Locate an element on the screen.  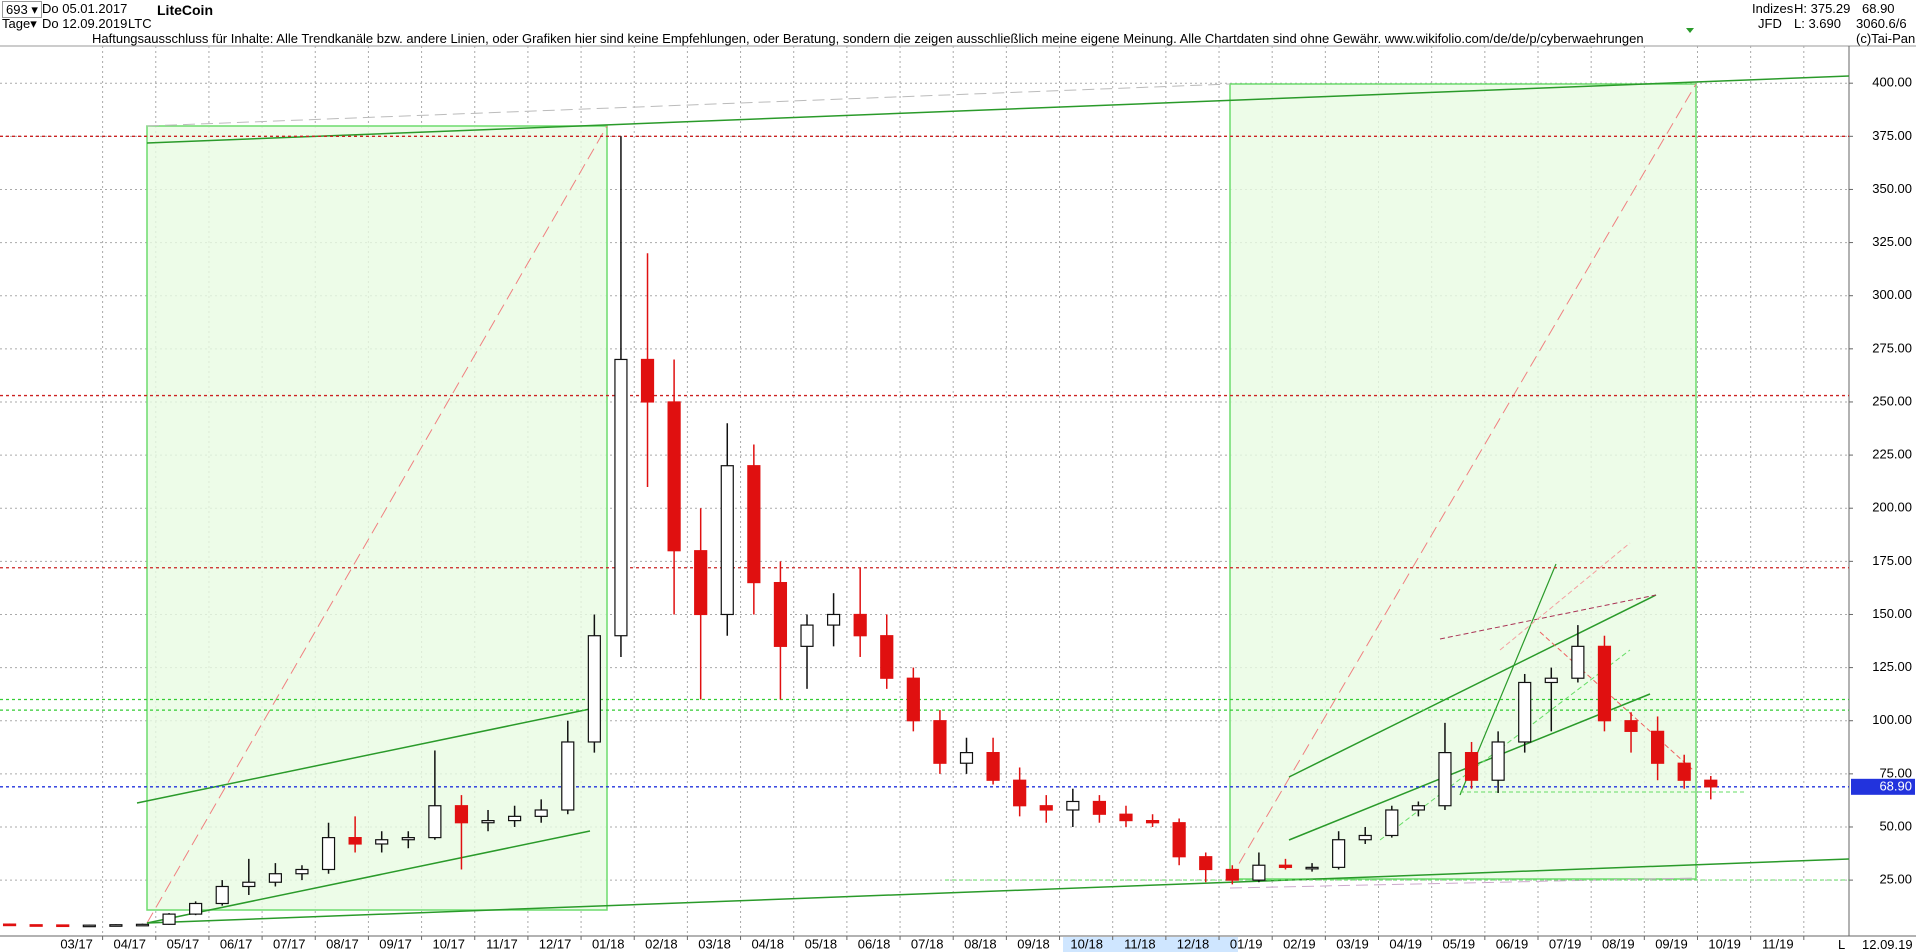
symbol: LTC is located at coordinates (140, 23).